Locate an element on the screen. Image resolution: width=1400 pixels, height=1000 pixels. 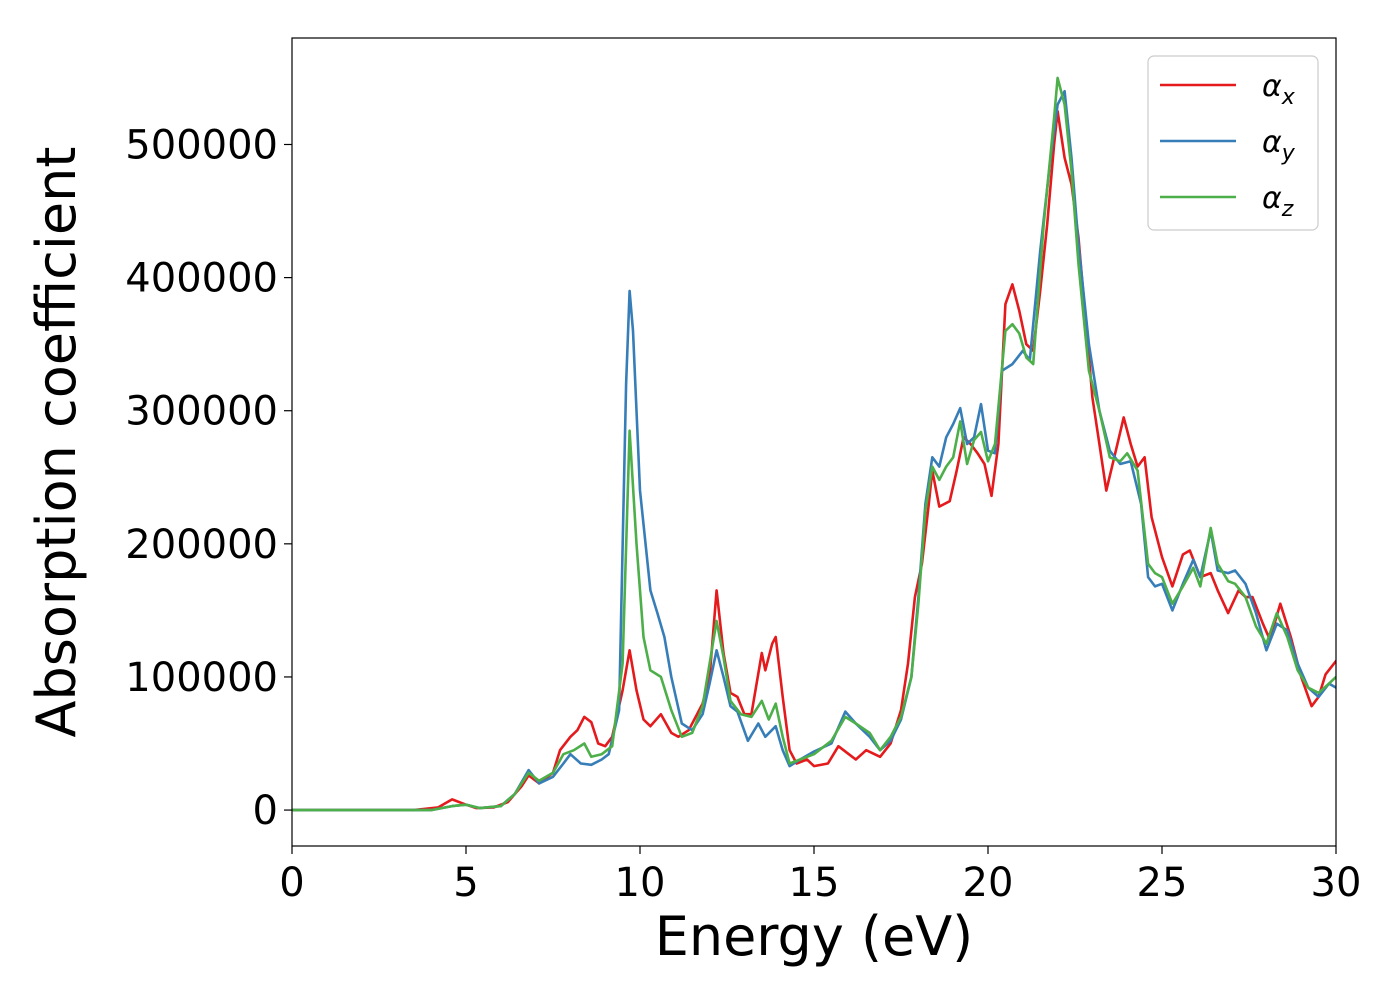
y-axis: 0 100000 200000 300000 400000 500000 is located at coordinates (208, 478).